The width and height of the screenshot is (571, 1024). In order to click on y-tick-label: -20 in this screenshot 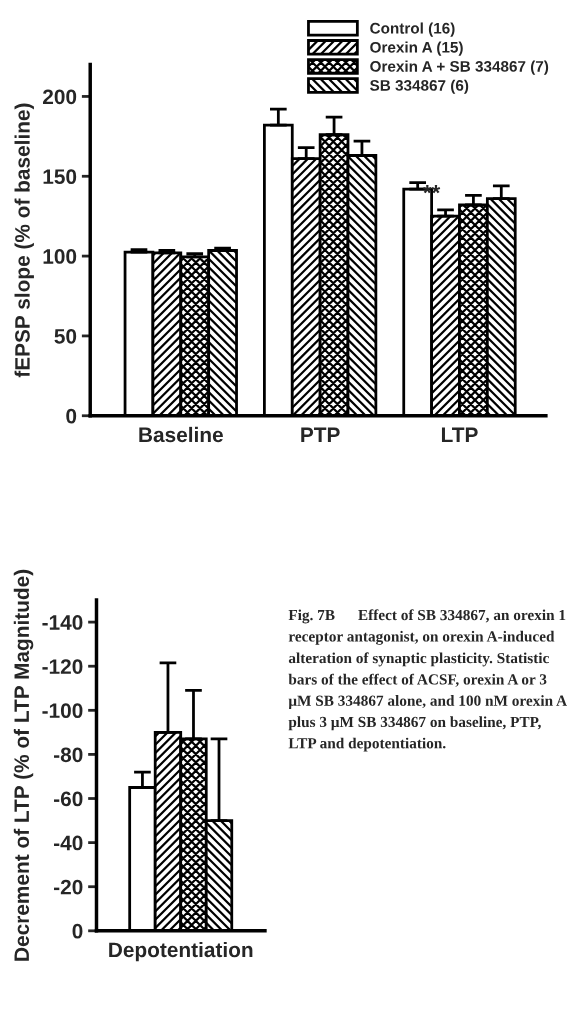, I will do `click(68, 887)`.